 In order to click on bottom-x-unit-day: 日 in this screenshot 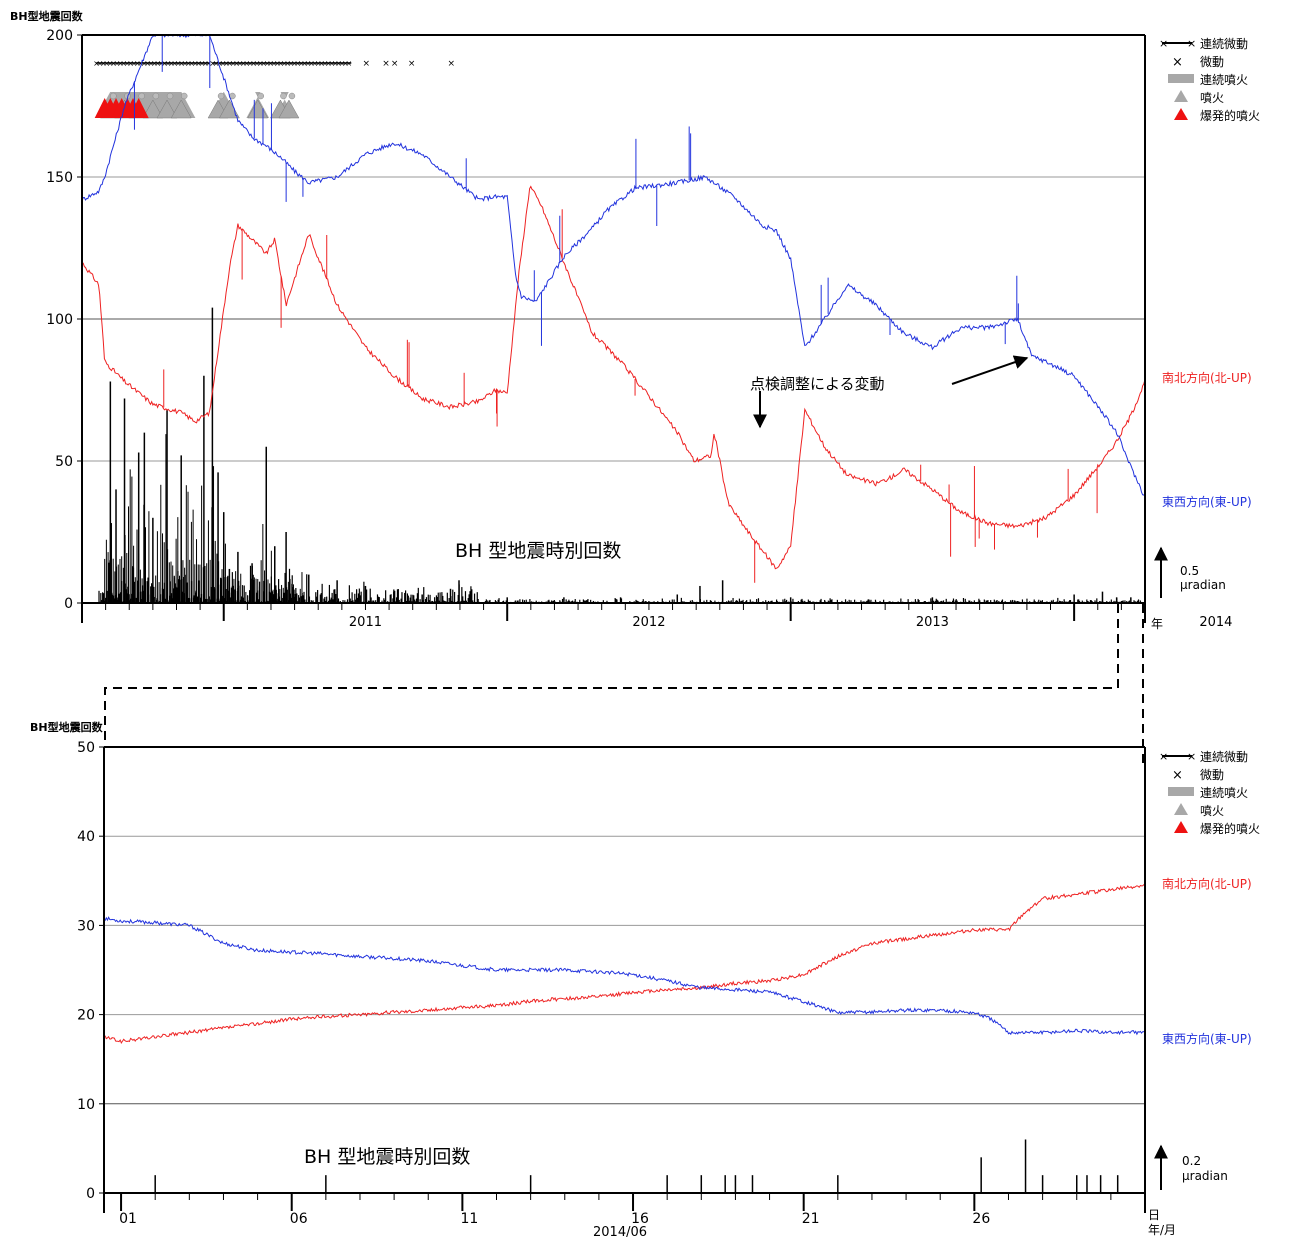, I will do `click(1154, 1215)`.